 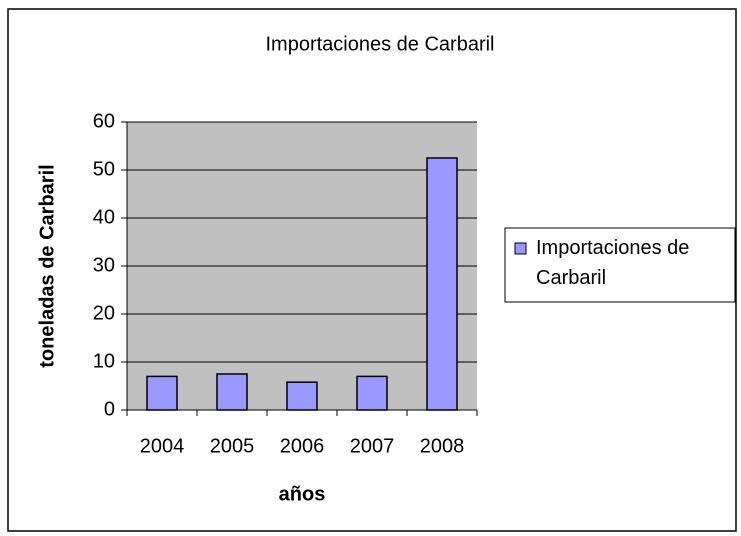 What do you see at coordinates (104, 217) in the screenshot?
I see `y-tick-label: 40` at bounding box center [104, 217].